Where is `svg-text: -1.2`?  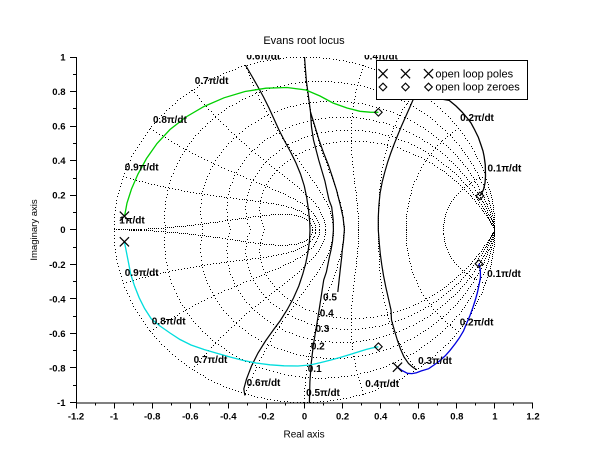
svg-text: -1.2 is located at coordinates (76, 417).